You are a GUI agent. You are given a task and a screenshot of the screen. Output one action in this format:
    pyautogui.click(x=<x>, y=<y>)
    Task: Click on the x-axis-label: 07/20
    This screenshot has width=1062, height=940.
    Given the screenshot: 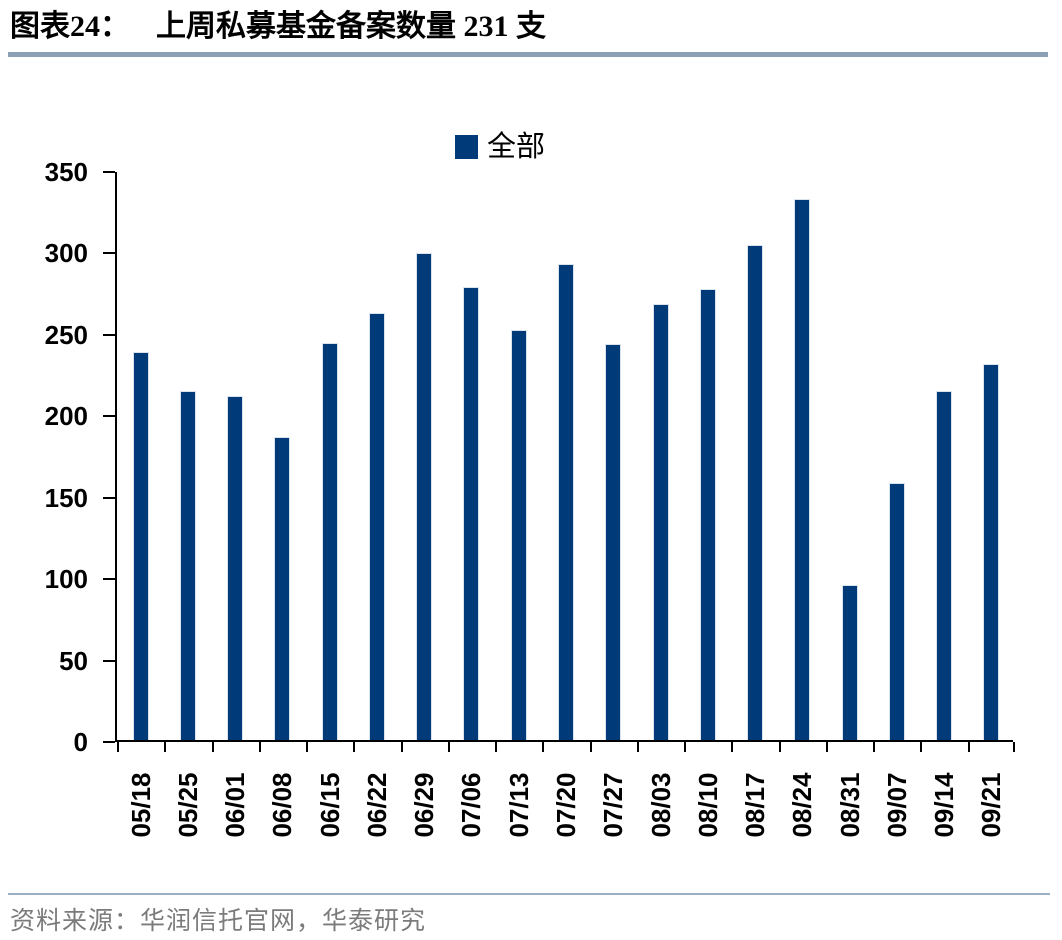 What is the action you would take?
    pyautogui.click(x=566, y=805)
    